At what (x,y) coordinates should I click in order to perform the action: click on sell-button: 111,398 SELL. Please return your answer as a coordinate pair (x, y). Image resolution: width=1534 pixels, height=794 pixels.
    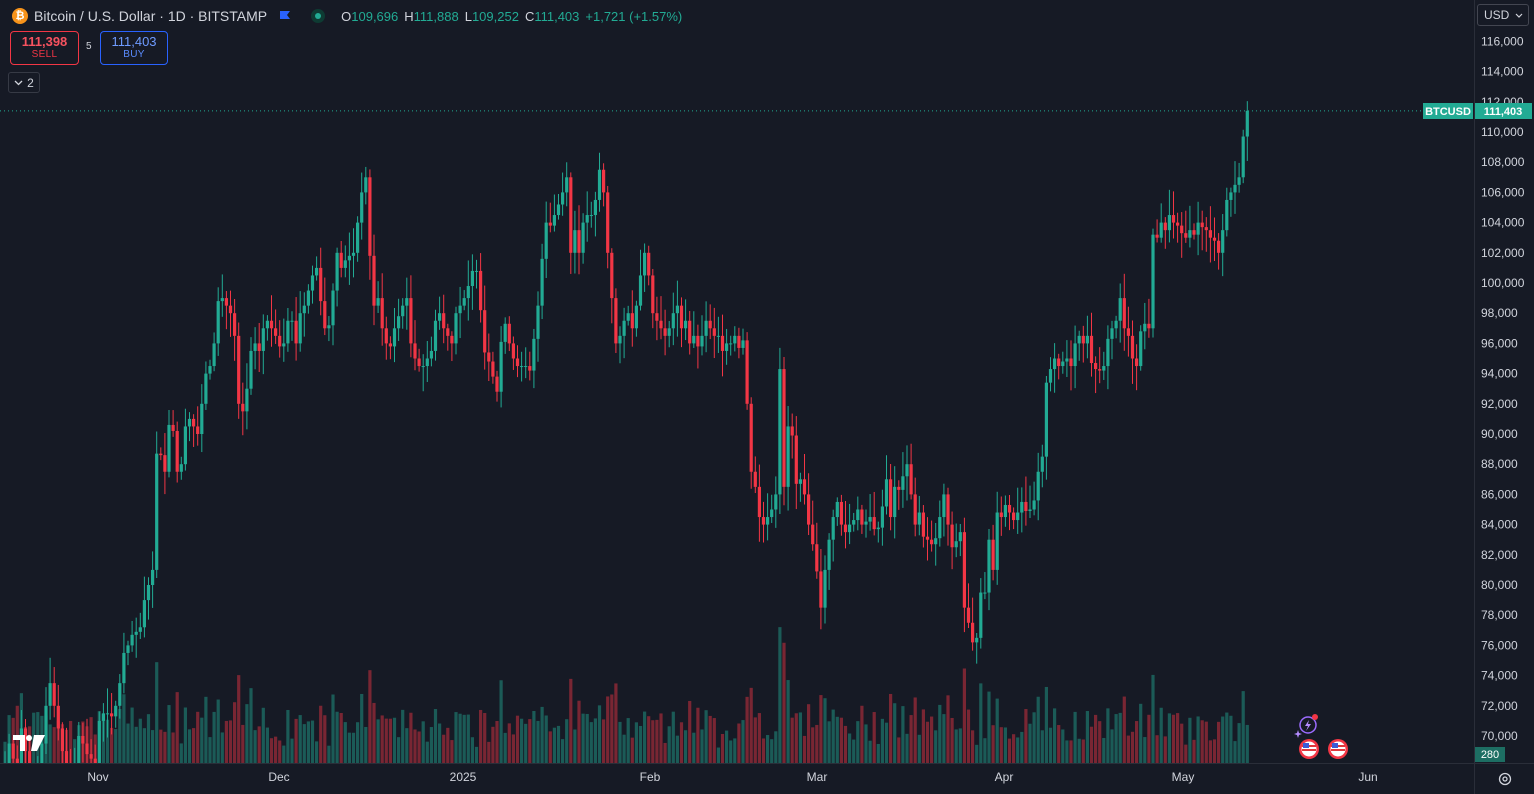
    Looking at the image, I should click on (44, 48).